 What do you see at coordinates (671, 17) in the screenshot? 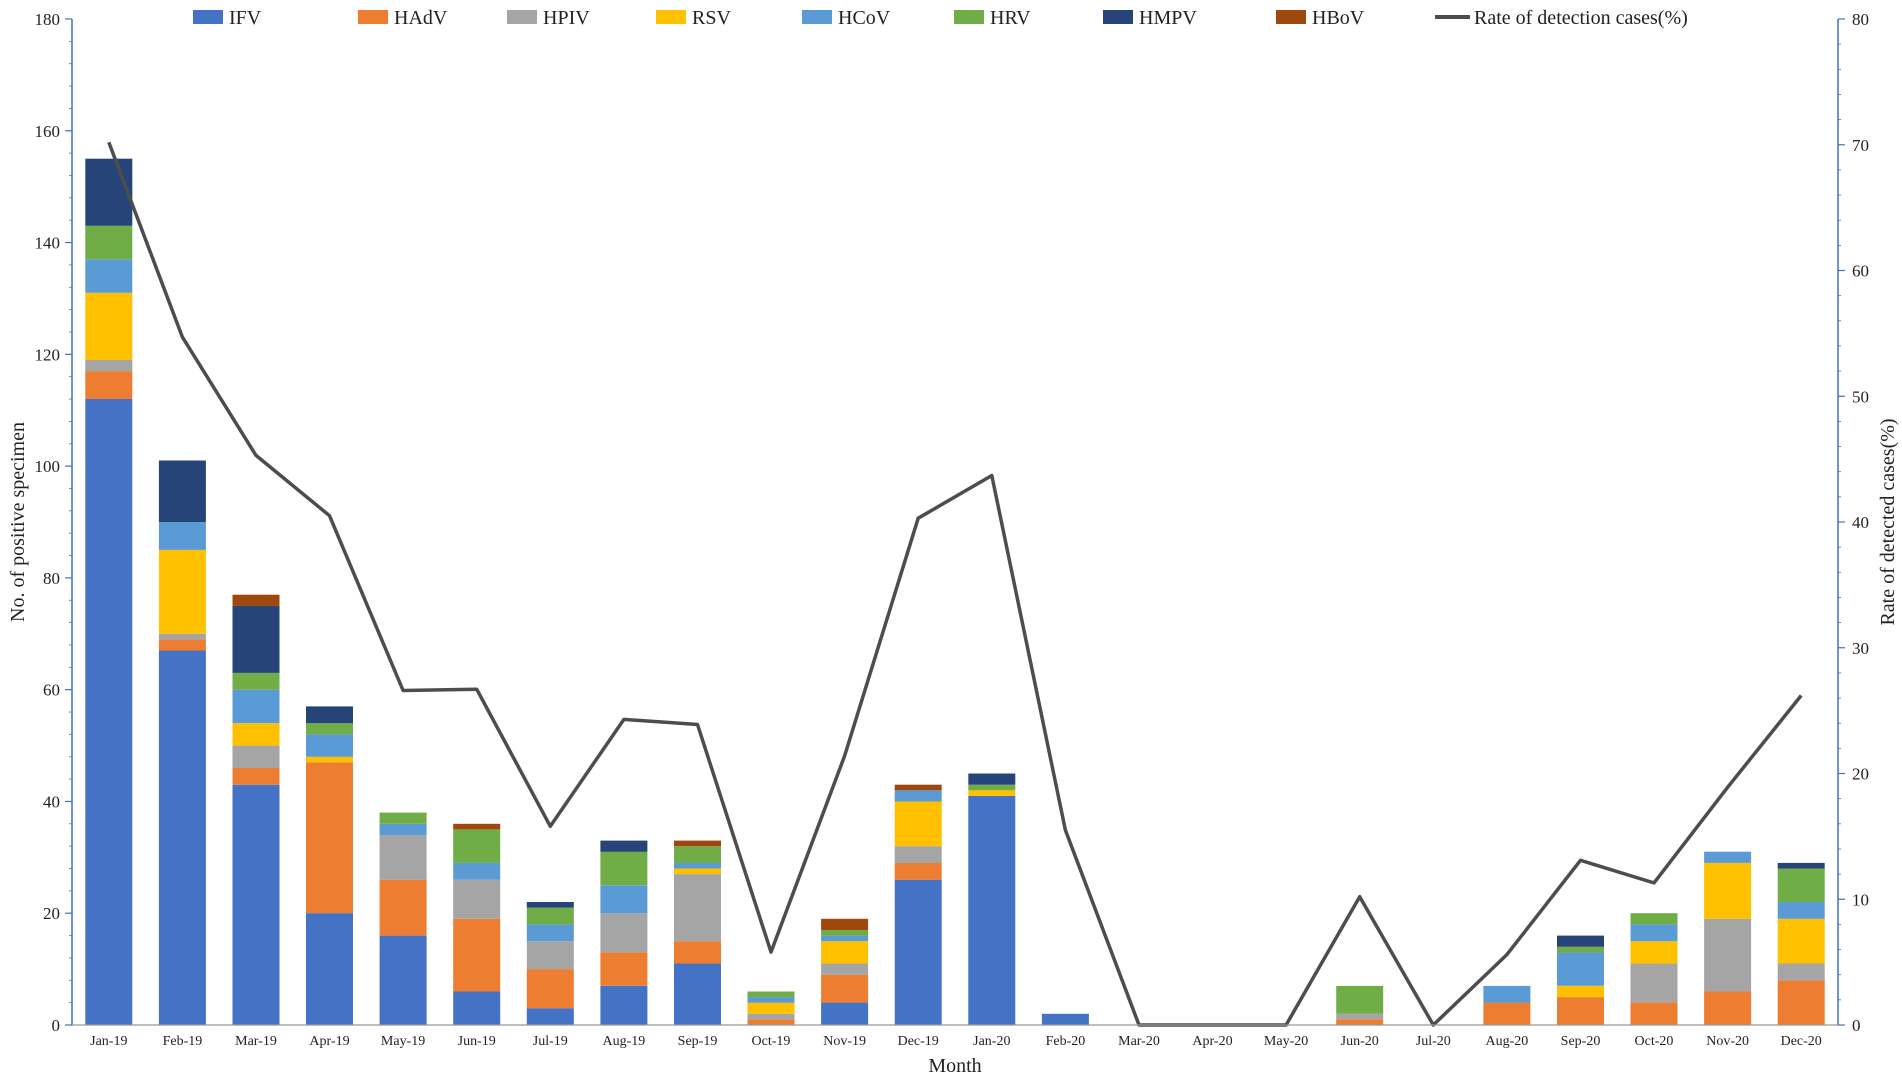
I see `legend-swatch-rsv` at bounding box center [671, 17].